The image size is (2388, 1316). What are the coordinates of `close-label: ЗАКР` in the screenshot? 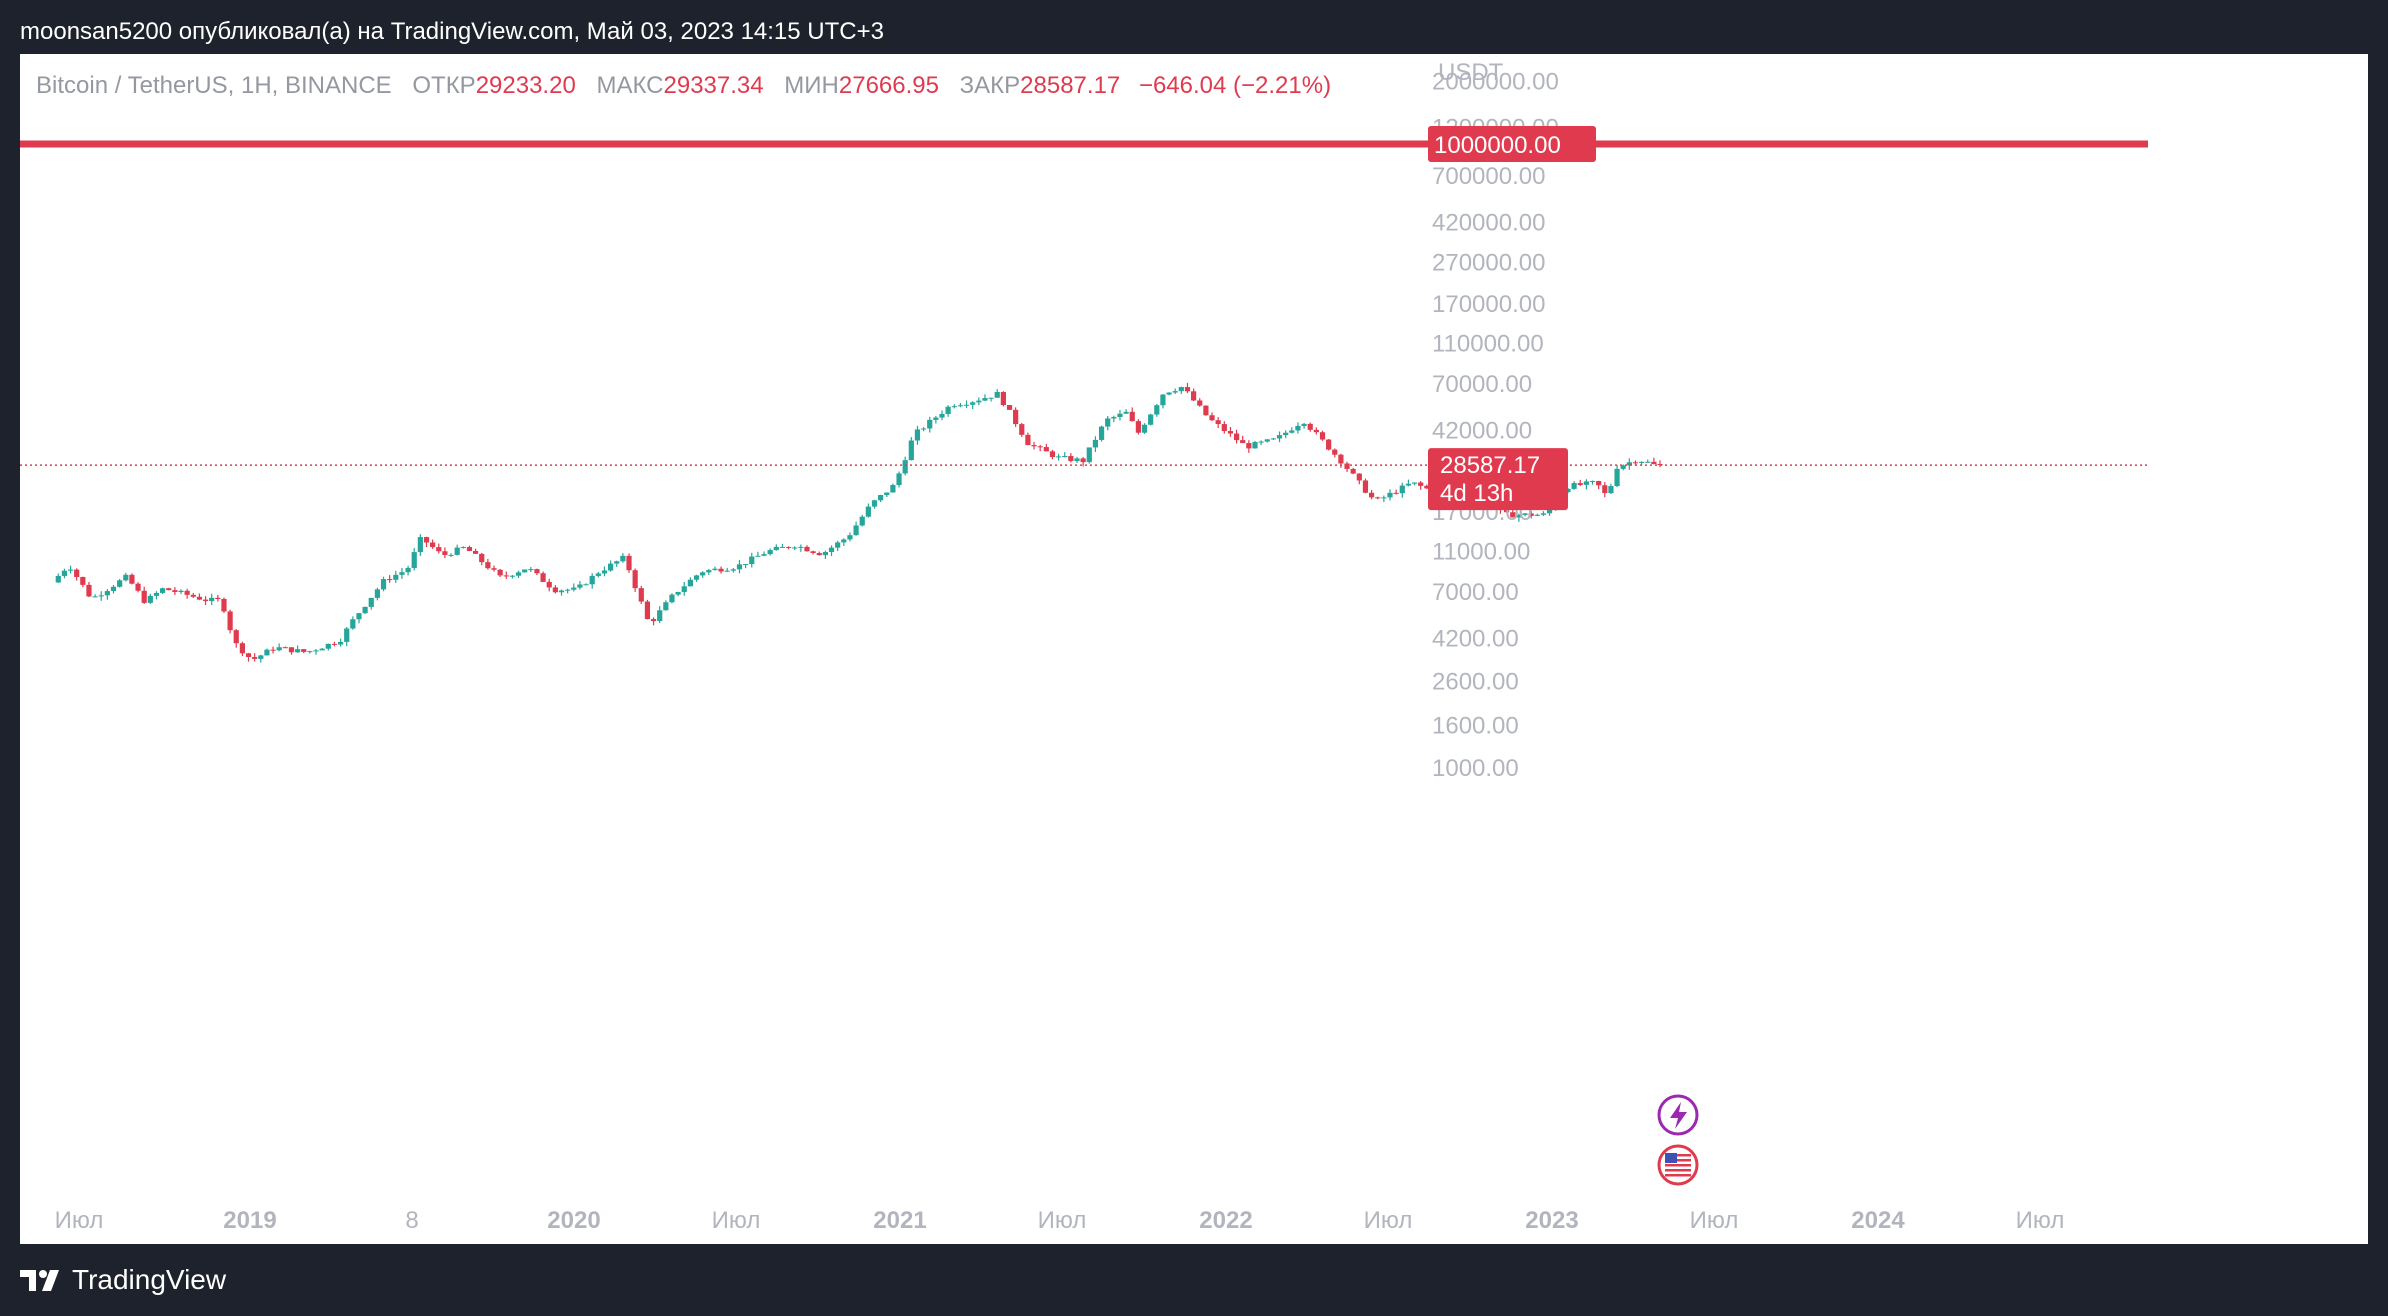 It's located at (990, 85).